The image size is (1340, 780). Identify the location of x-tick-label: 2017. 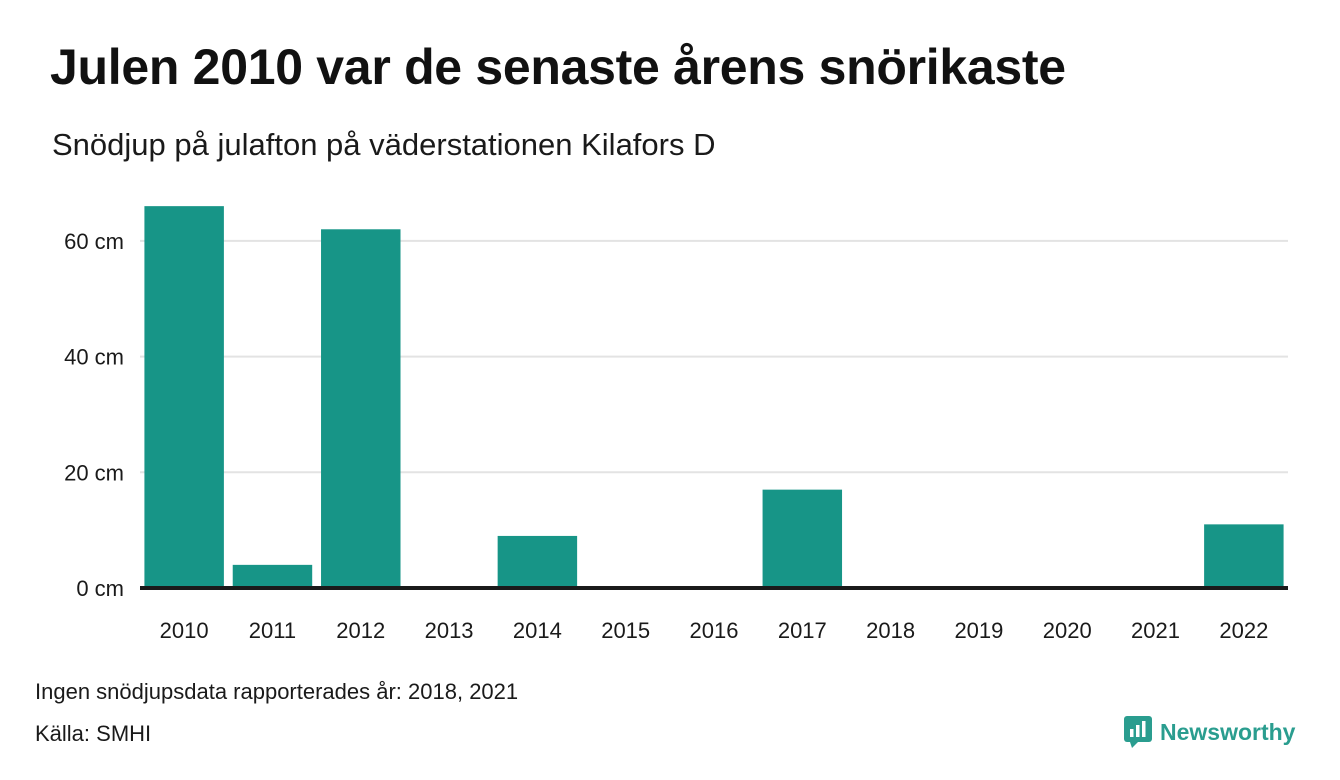
(802, 630).